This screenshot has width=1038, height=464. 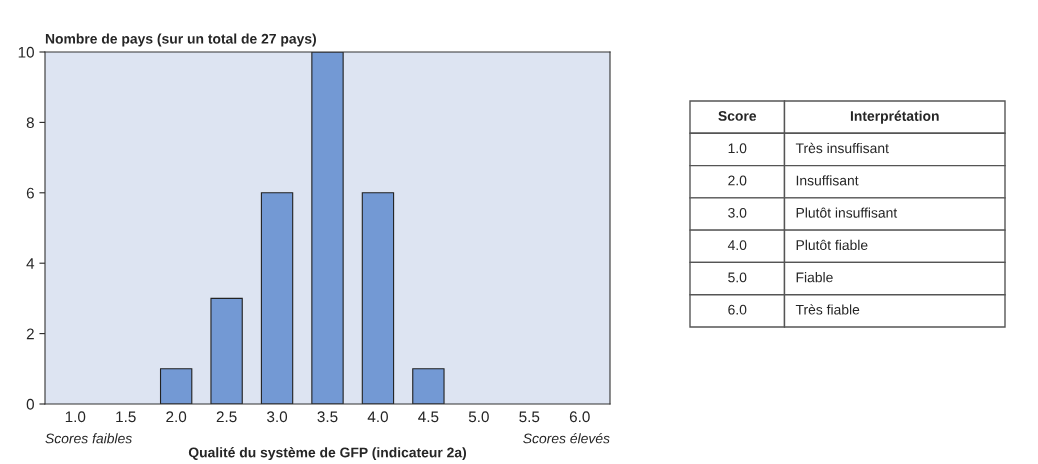 I want to click on x-tick-label: 4.0, so click(x=377, y=417).